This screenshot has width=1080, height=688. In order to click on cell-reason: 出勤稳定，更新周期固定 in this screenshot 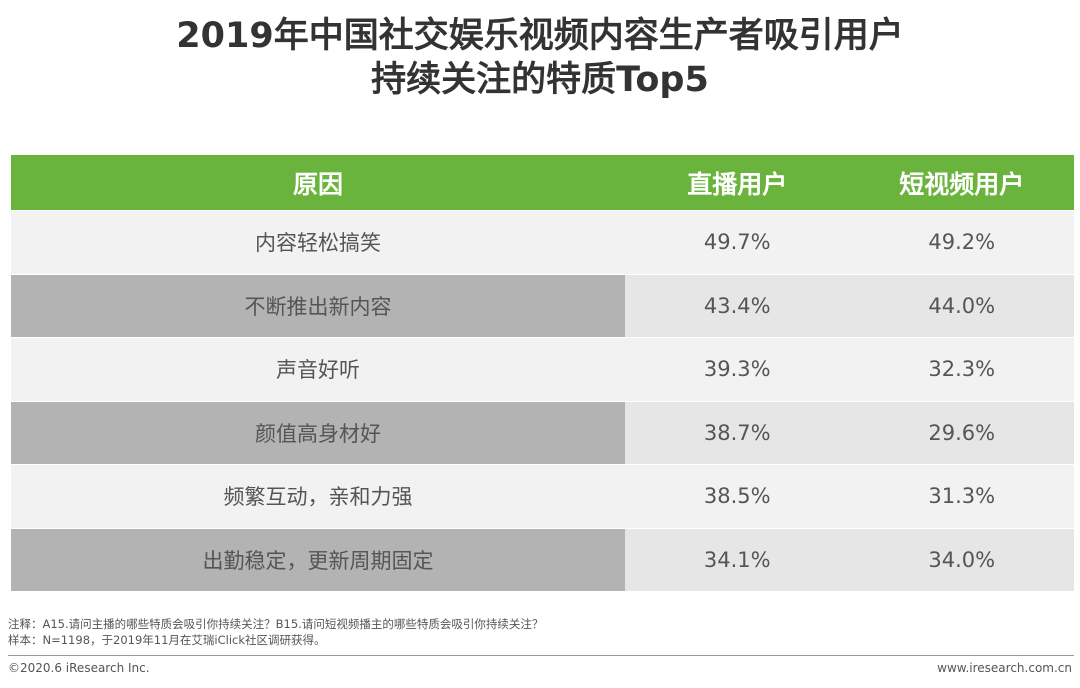, I will do `click(318, 559)`.